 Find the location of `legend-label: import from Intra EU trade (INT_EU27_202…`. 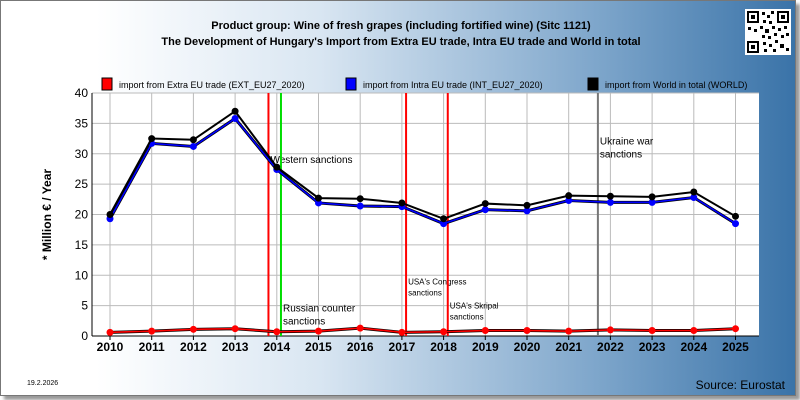

legend-label: import from Intra EU trade (INT_EU27_202… is located at coordinates (453, 85).